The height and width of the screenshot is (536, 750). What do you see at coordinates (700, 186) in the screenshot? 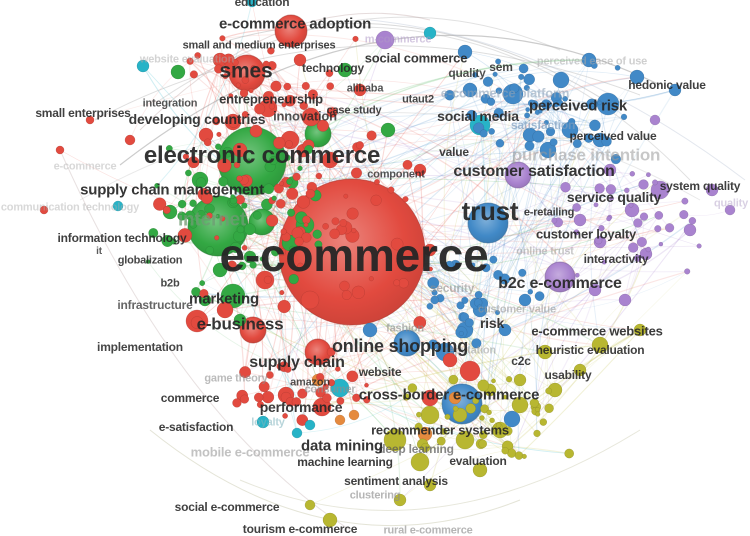
I see `keyword-label: system quality` at bounding box center [700, 186].